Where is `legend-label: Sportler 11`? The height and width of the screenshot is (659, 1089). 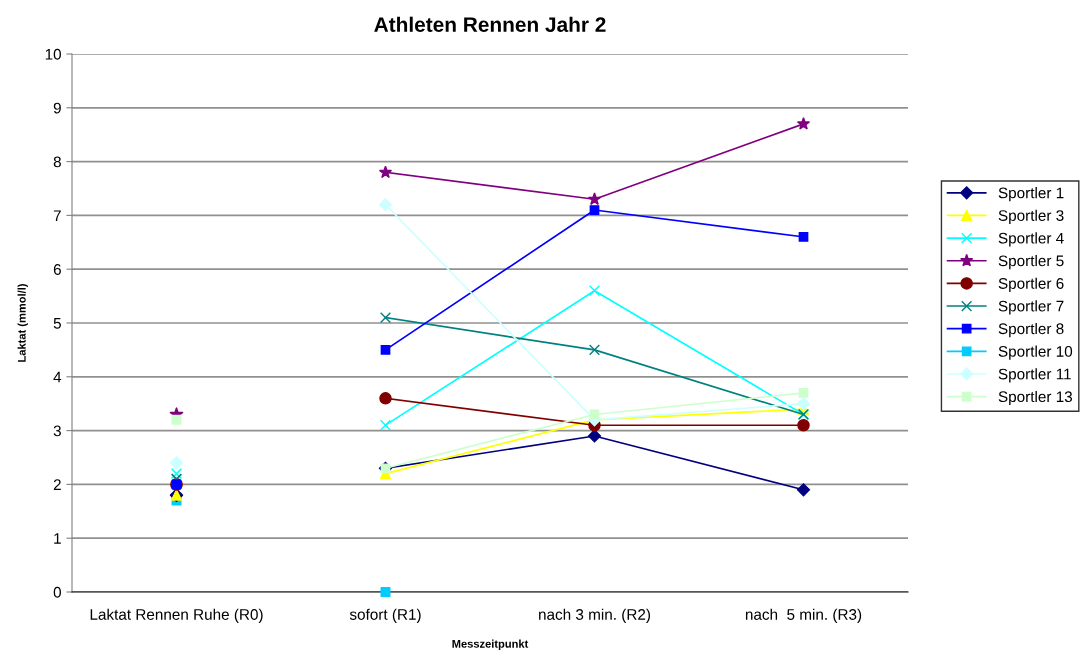
legend-label: Sportler 11 is located at coordinates (1034, 375).